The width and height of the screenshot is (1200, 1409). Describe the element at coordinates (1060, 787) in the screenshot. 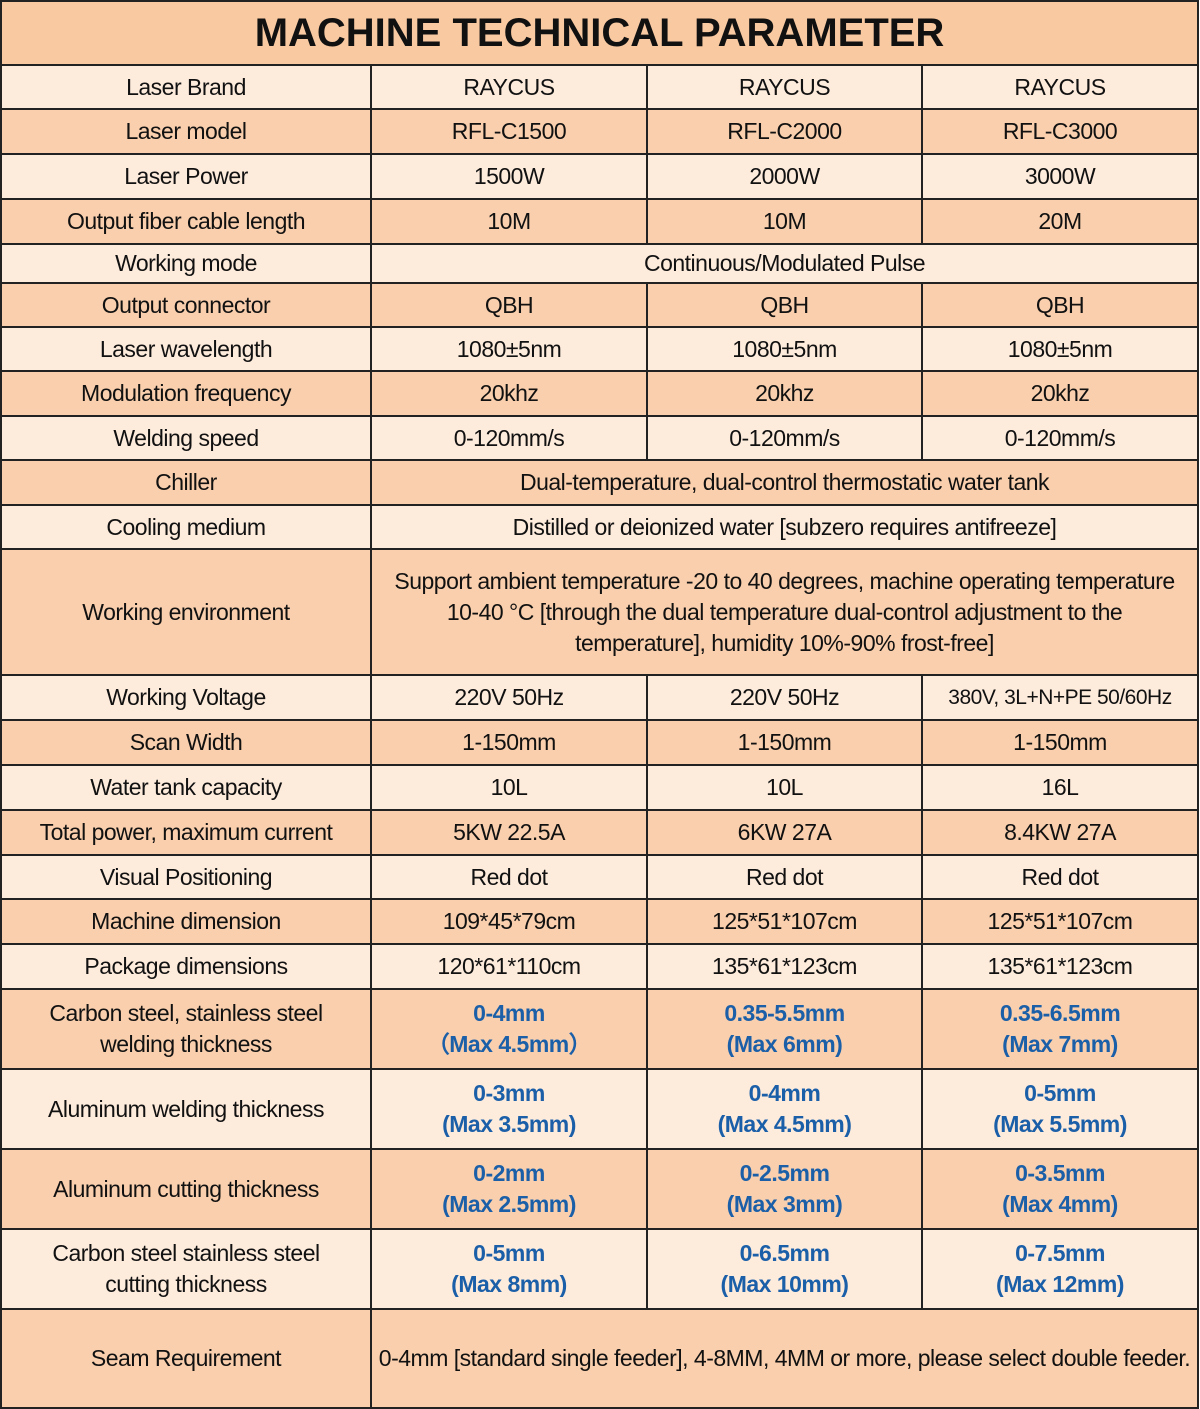

I see `parameter-value: 16L` at that location.